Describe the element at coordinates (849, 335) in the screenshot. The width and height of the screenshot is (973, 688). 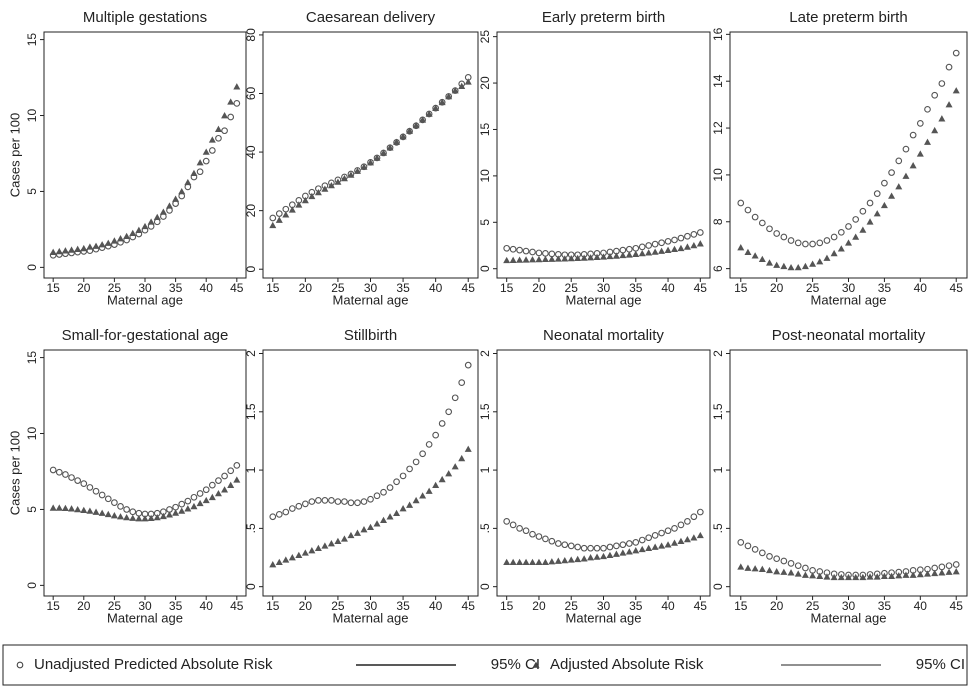
I see `panel-title: Post-neonatal mortality` at that location.